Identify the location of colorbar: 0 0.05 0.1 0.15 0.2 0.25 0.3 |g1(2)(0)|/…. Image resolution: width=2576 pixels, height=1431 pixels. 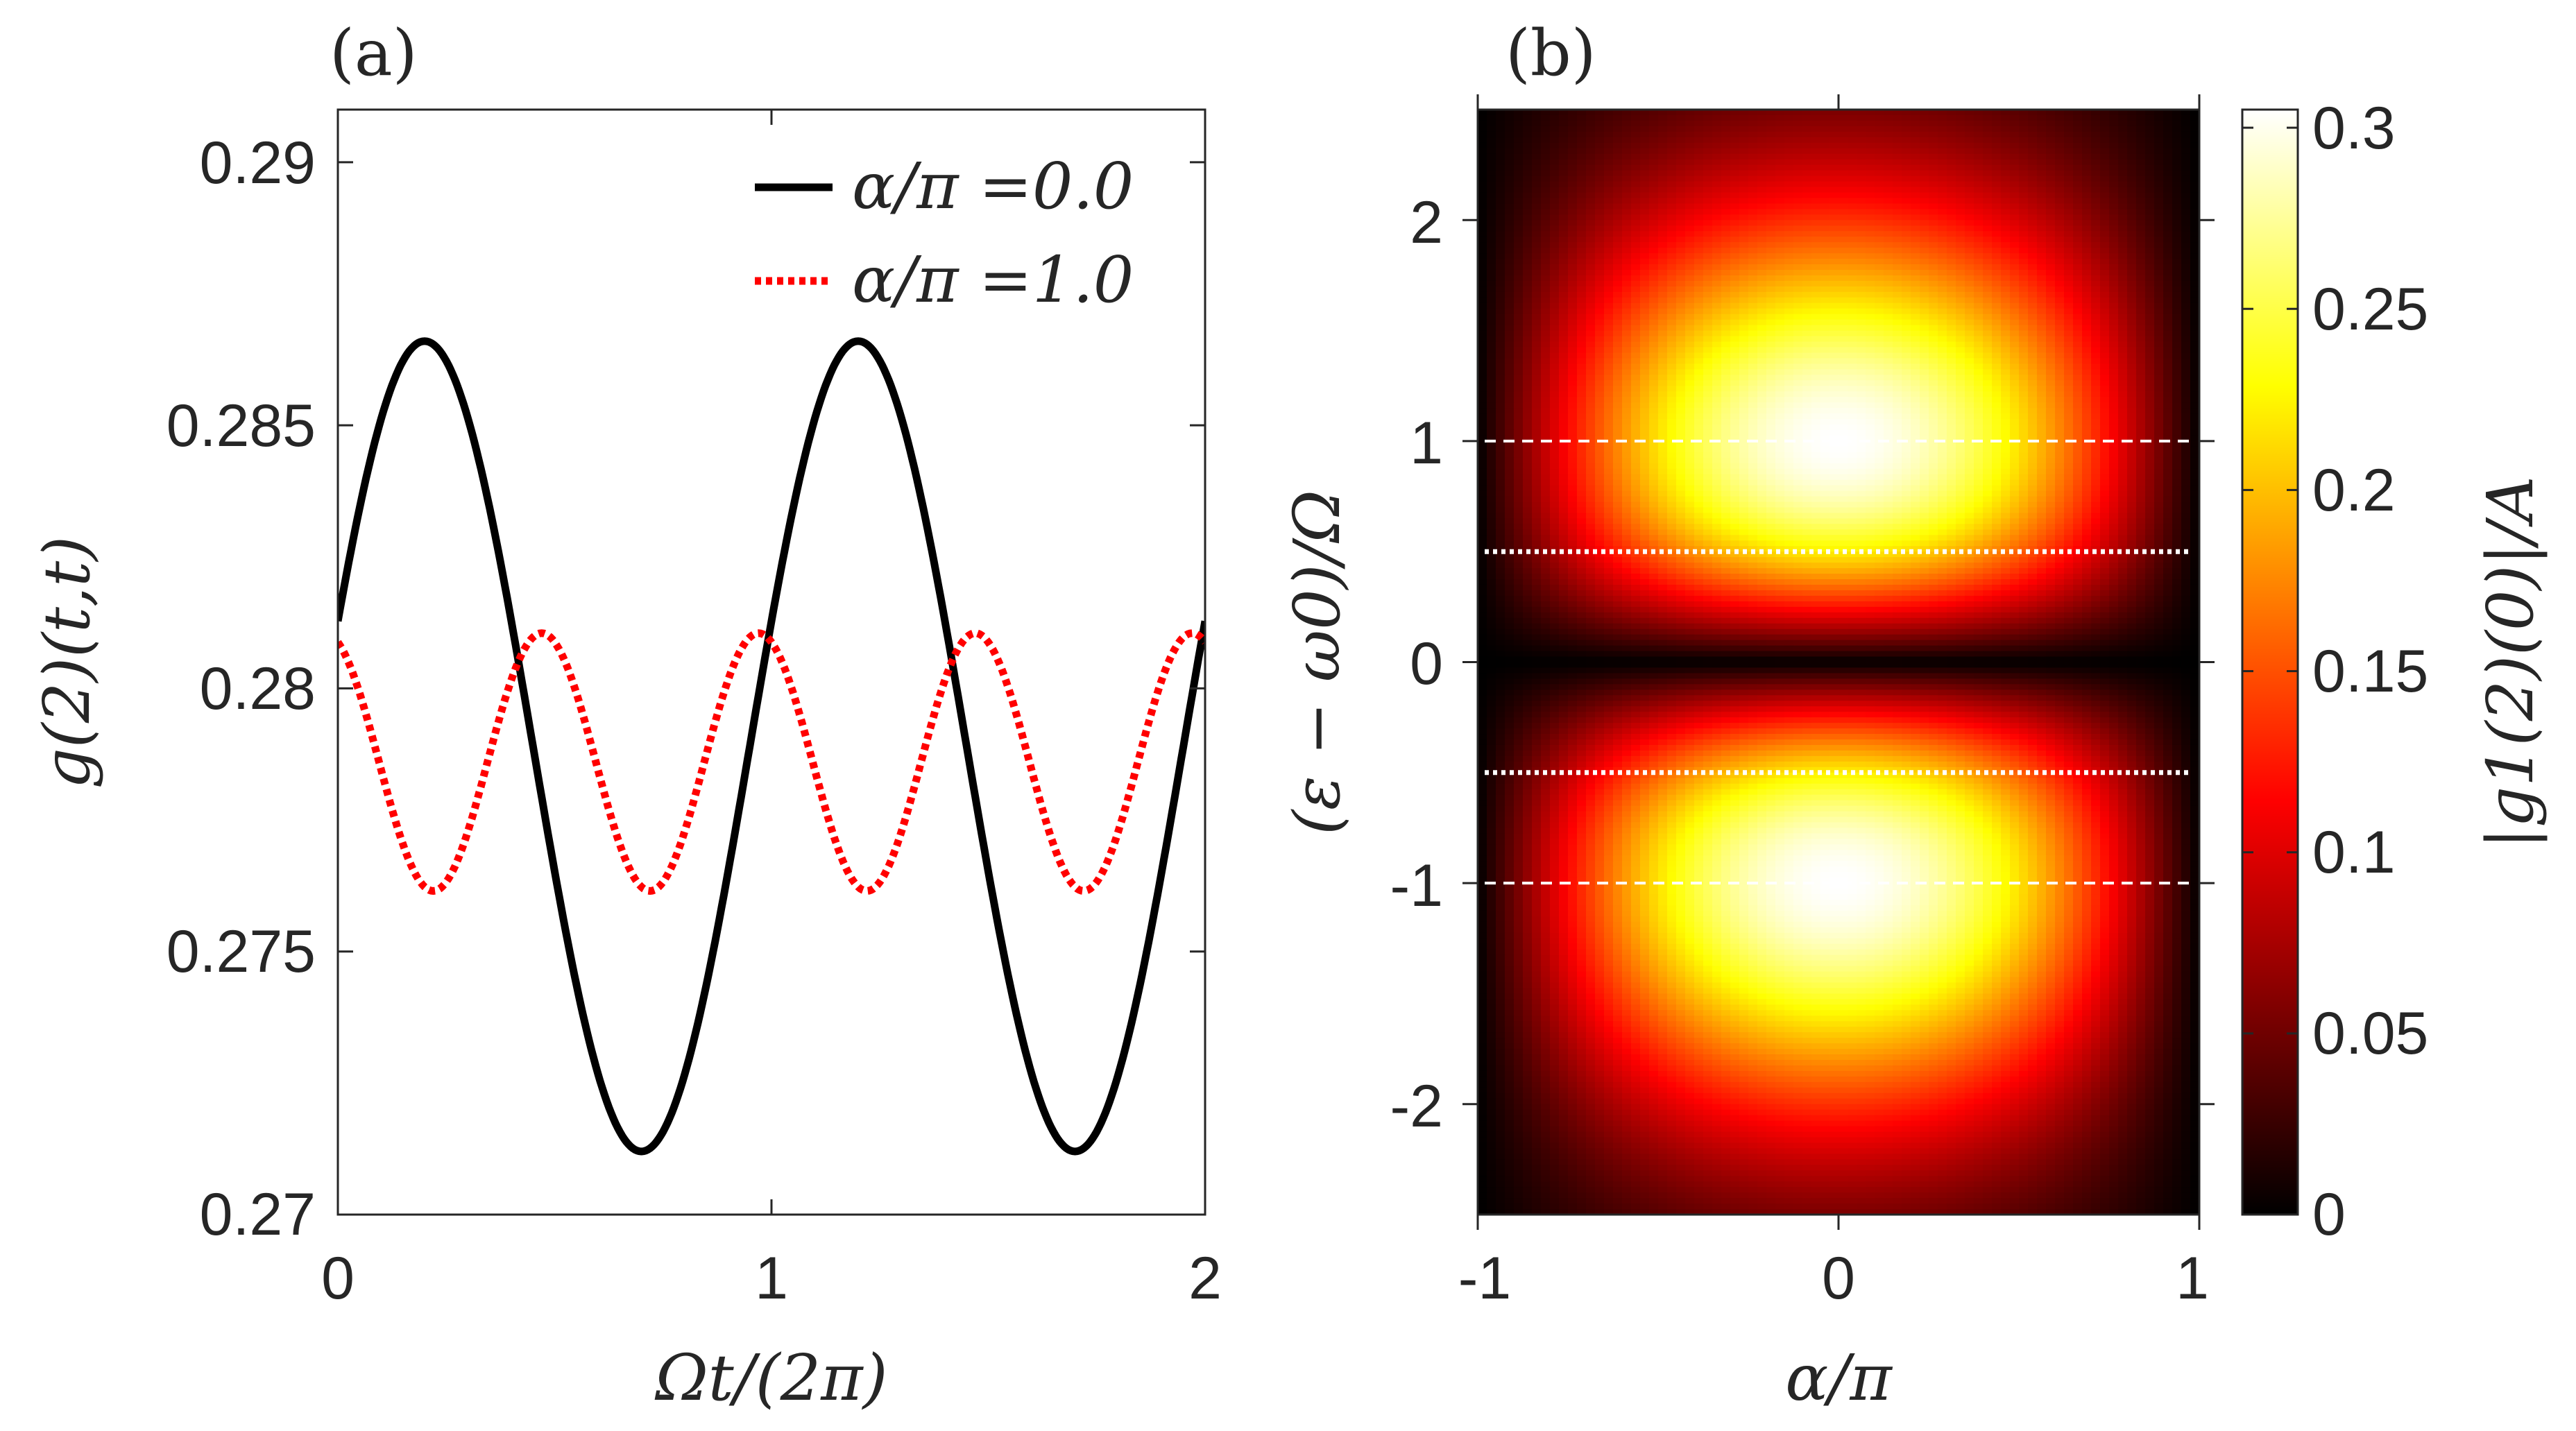
(2394, 672).